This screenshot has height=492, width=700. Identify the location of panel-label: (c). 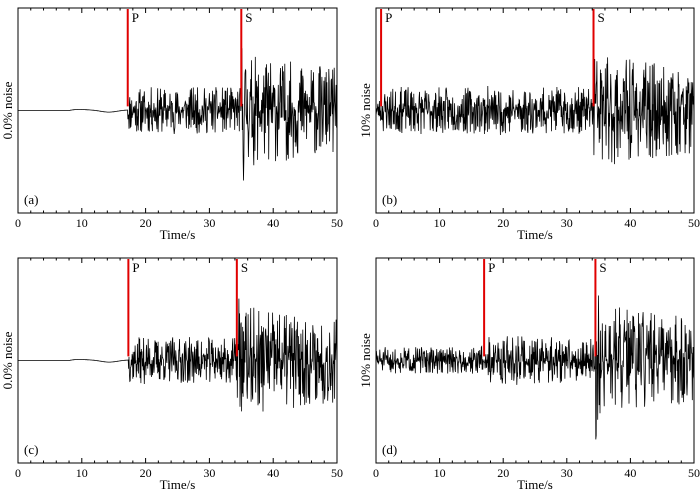
(31, 449).